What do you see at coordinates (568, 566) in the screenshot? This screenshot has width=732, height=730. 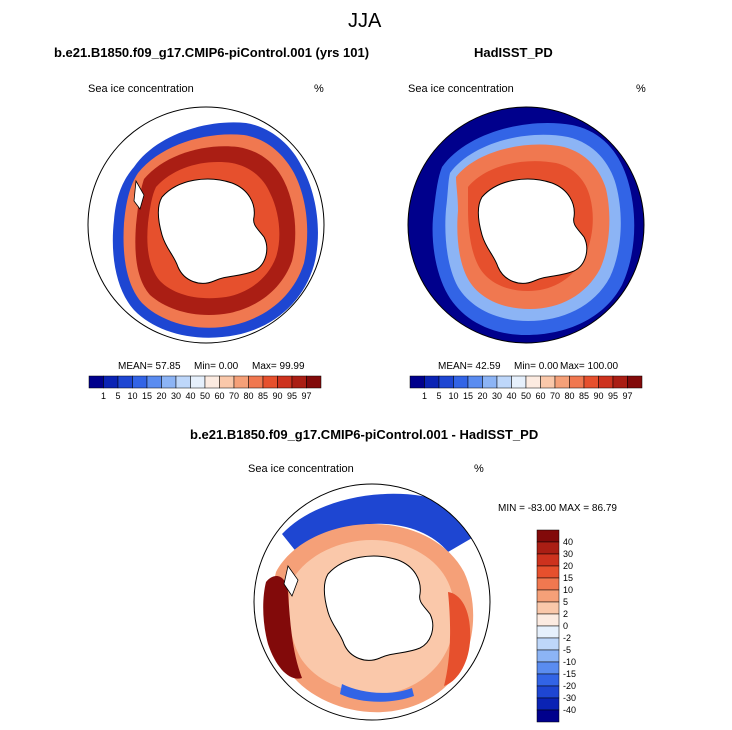 I see `panel3-colorbar-tick-label: 20` at bounding box center [568, 566].